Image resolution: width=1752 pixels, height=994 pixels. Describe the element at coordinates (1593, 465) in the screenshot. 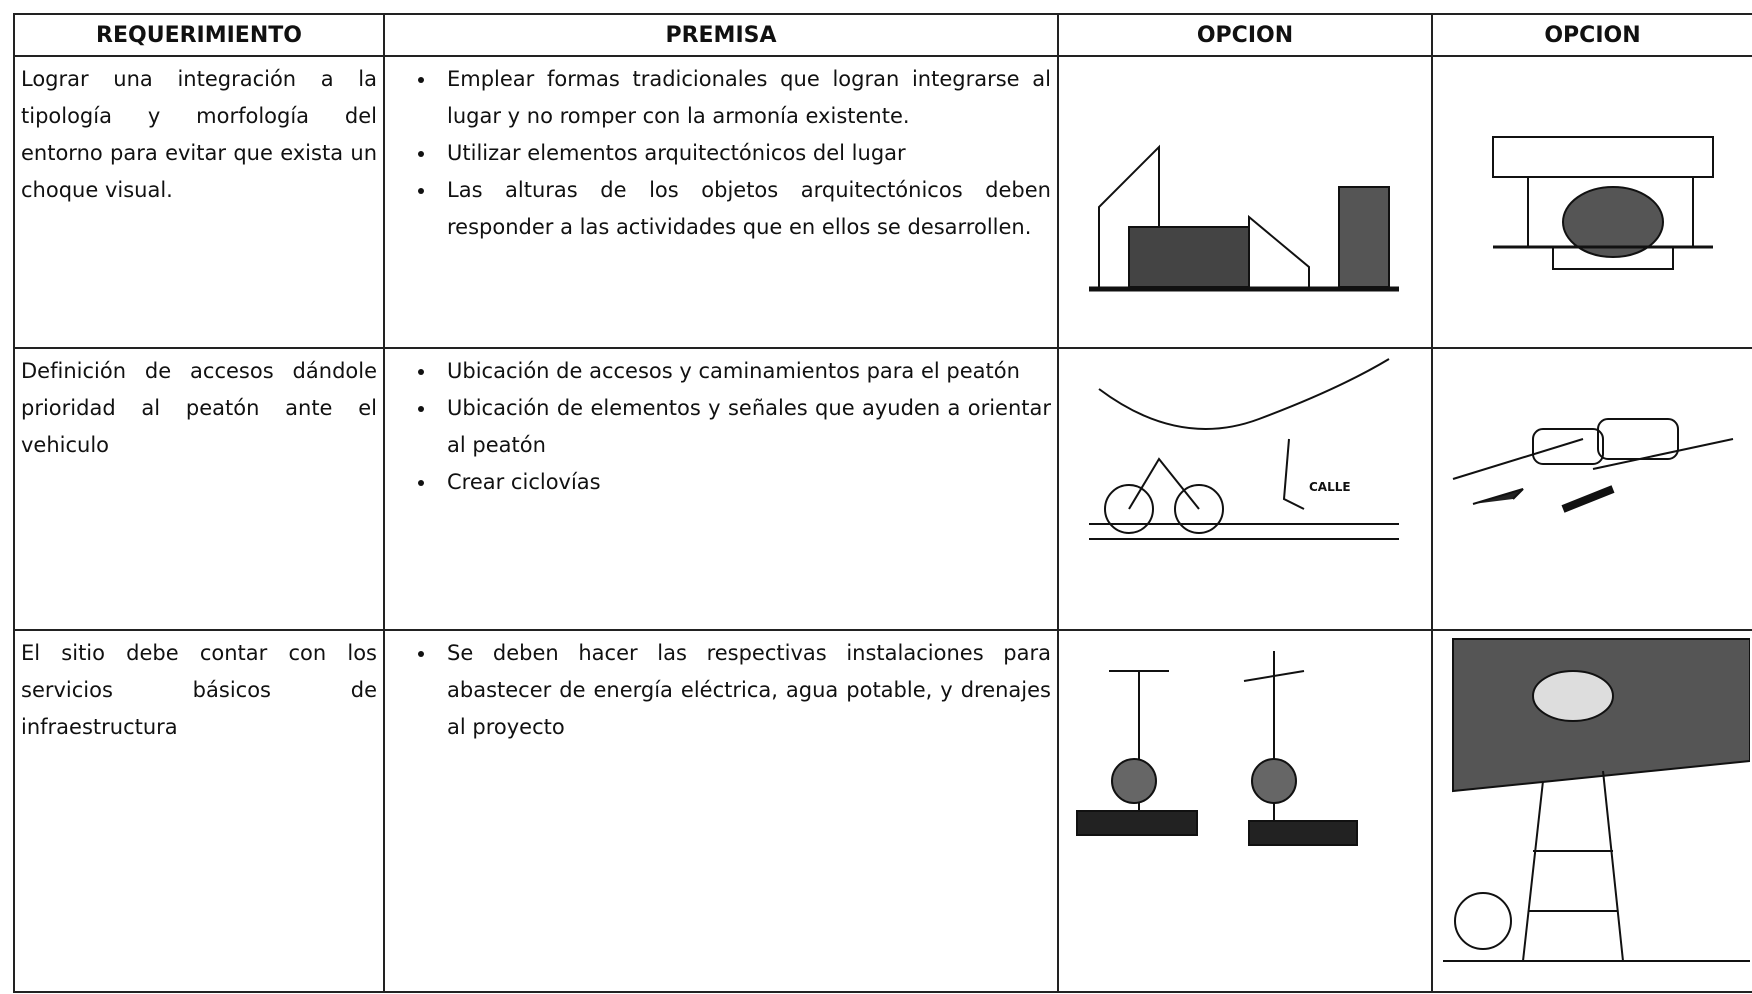

I see `illustration-cars` at that location.